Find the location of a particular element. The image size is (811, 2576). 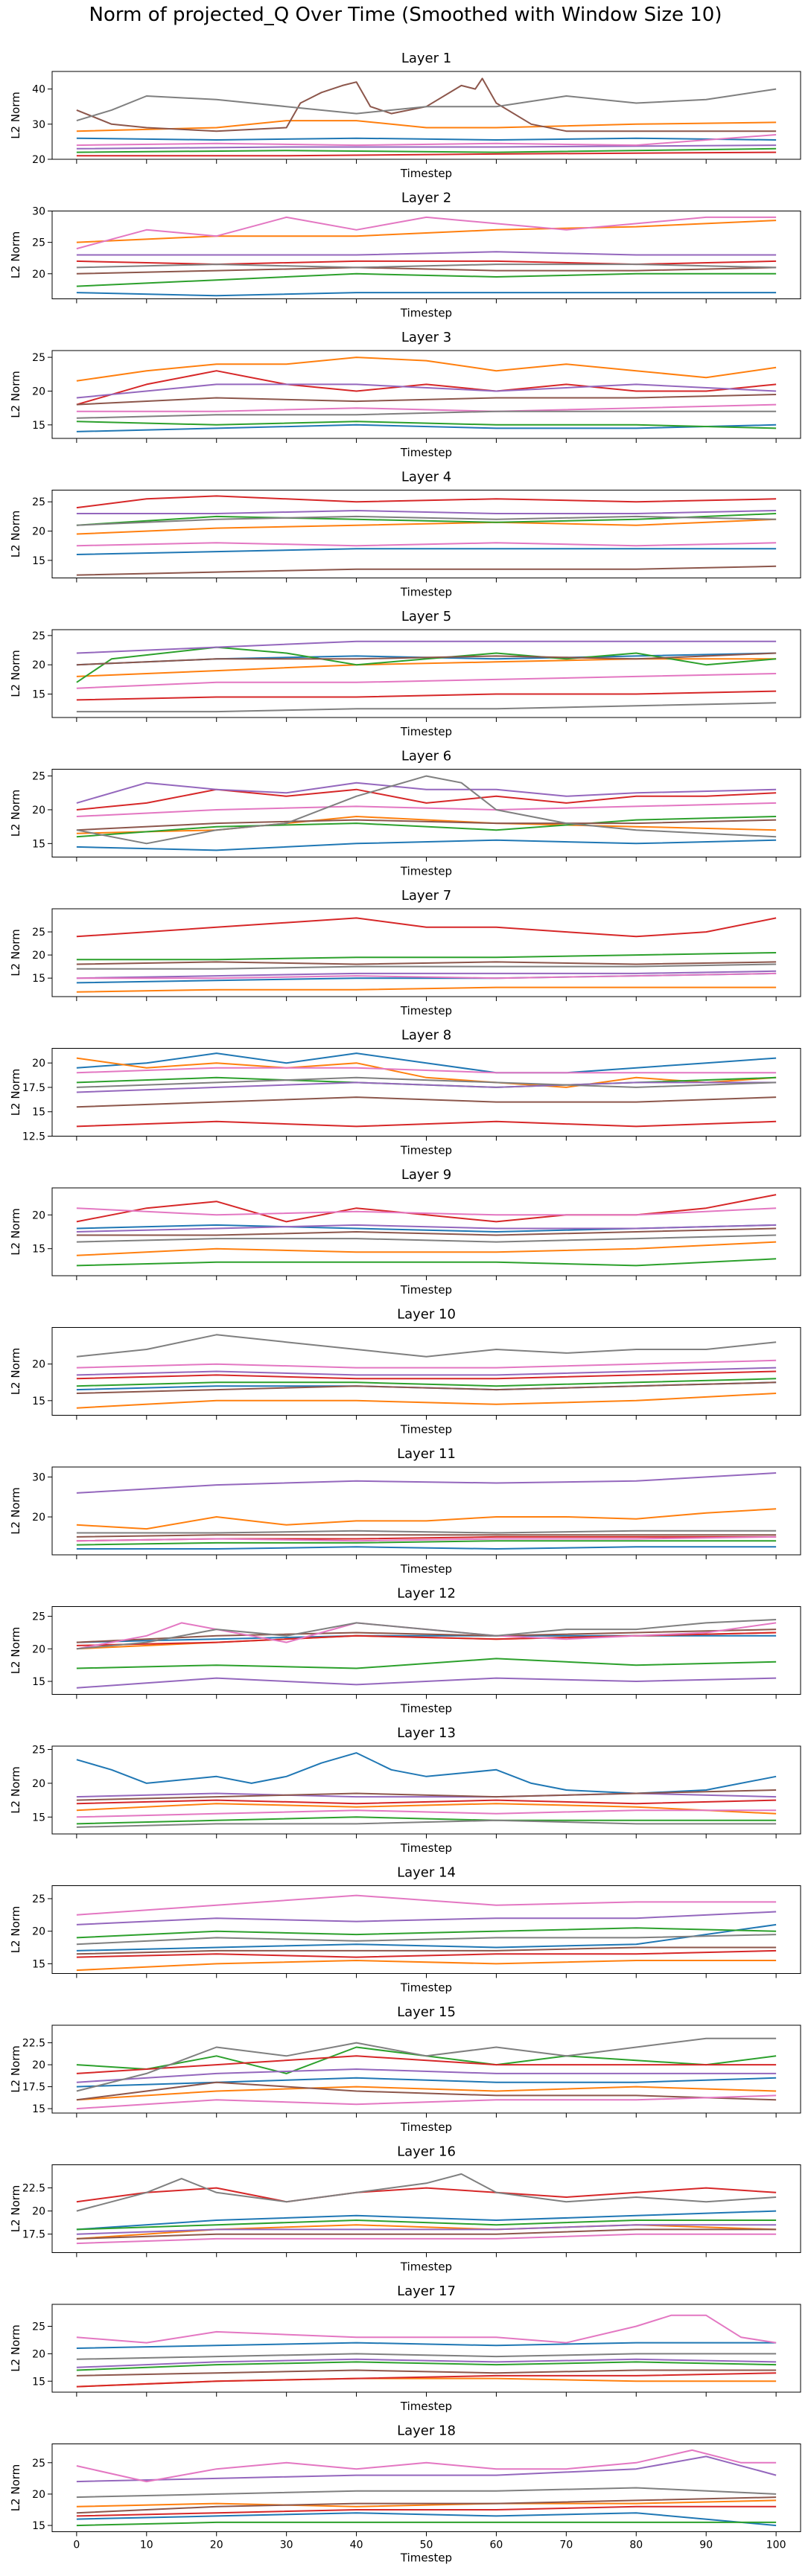

subplot-title: Layer 4 is located at coordinates (426, 477).